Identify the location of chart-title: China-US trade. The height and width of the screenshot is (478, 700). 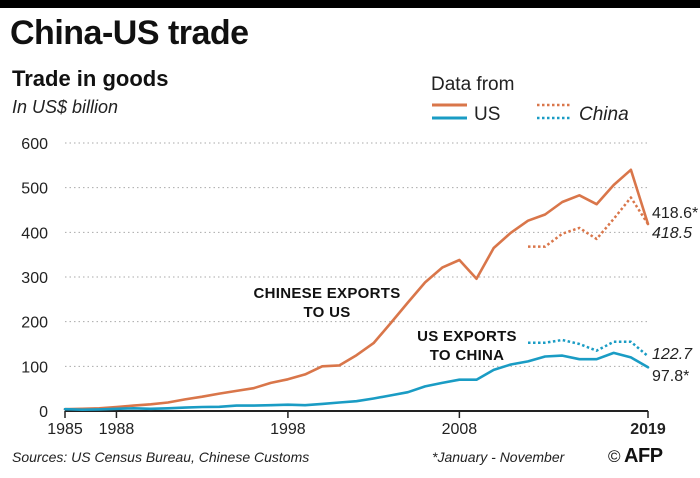
(129, 33).